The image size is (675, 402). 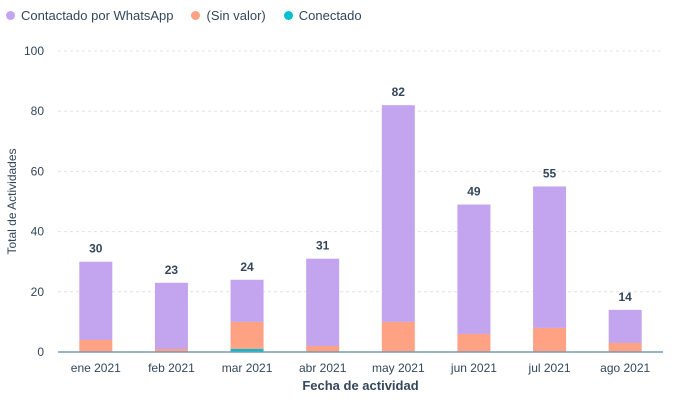 I want to click on legend-label: Contactado por WhatsApp, so click(x=97, y=15).